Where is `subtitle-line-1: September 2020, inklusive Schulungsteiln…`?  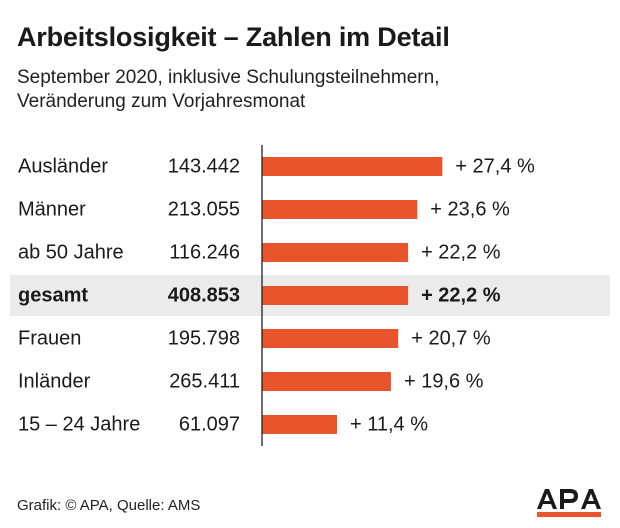
subtitle-line-1: September 2020, inklusive Schulungsteiln… is located at coordinates (228, 77).